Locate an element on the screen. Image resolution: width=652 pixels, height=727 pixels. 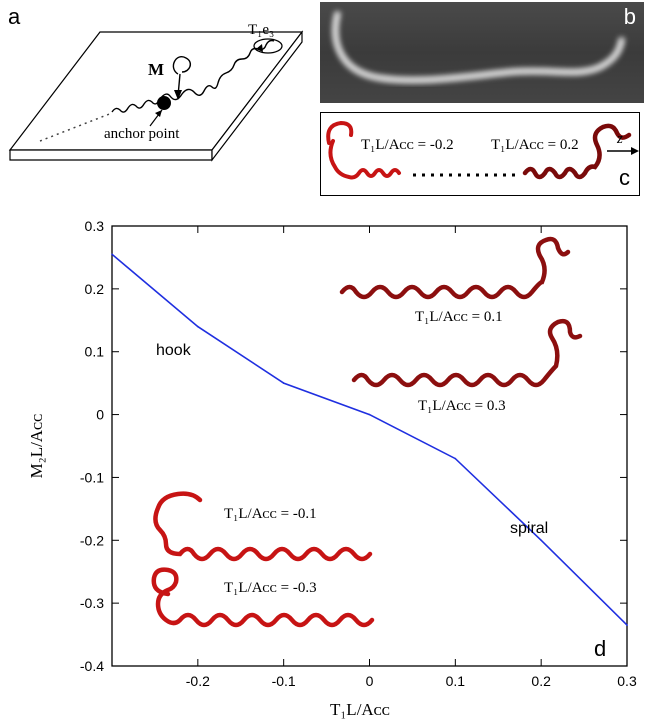
anchor-point-dot is located at coordinates (164, 103).